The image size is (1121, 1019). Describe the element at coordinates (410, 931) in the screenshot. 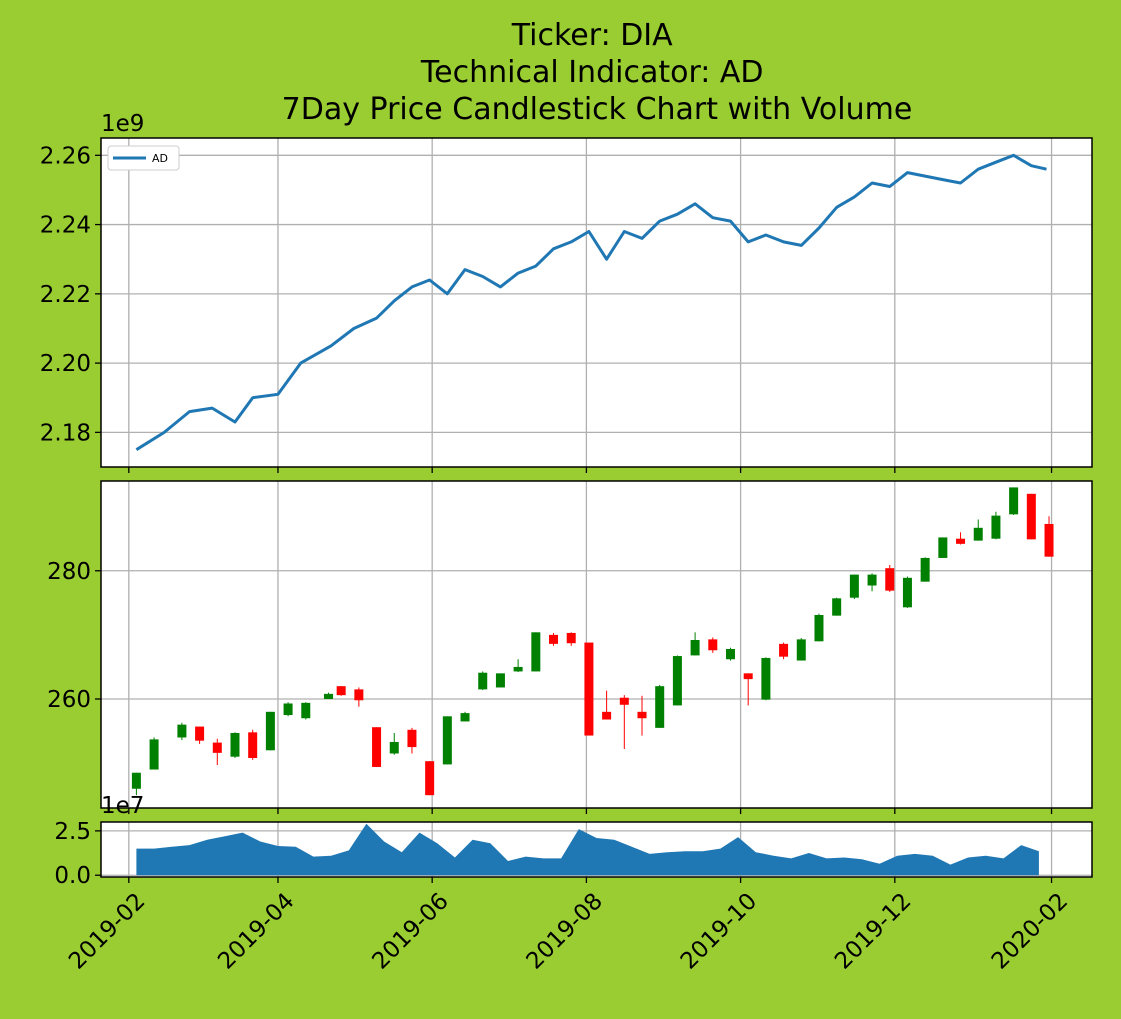

I see `x-tick-label: 2019-06` at that location.